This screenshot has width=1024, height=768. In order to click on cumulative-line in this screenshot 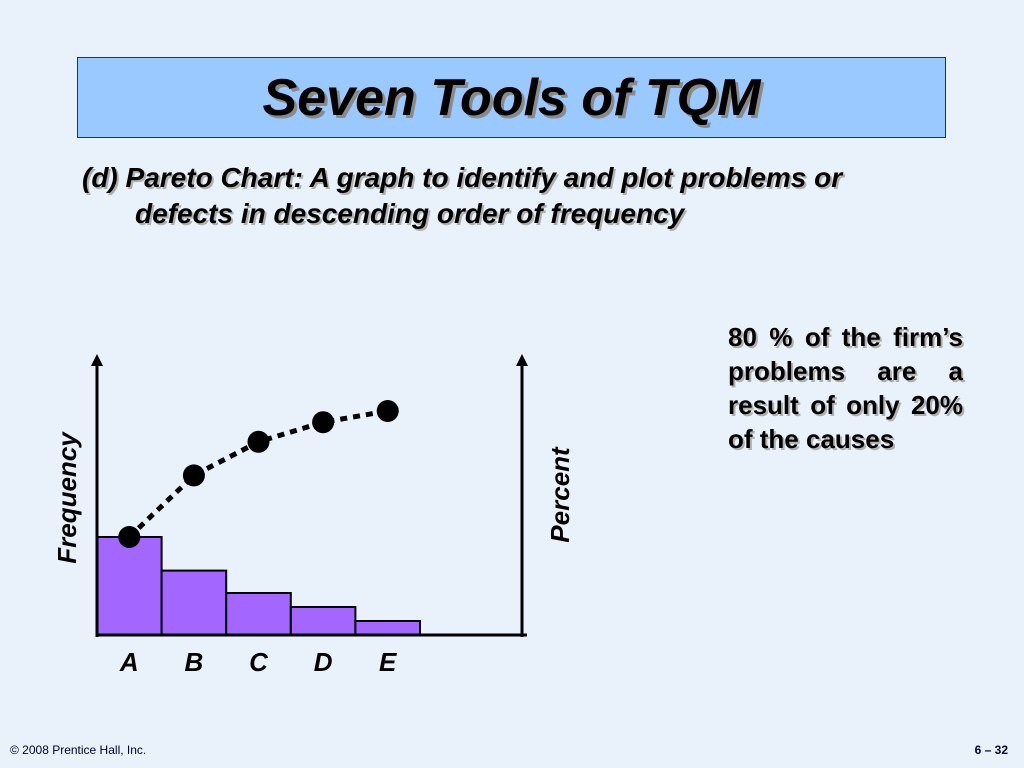, I will do `click(265, 472)`.